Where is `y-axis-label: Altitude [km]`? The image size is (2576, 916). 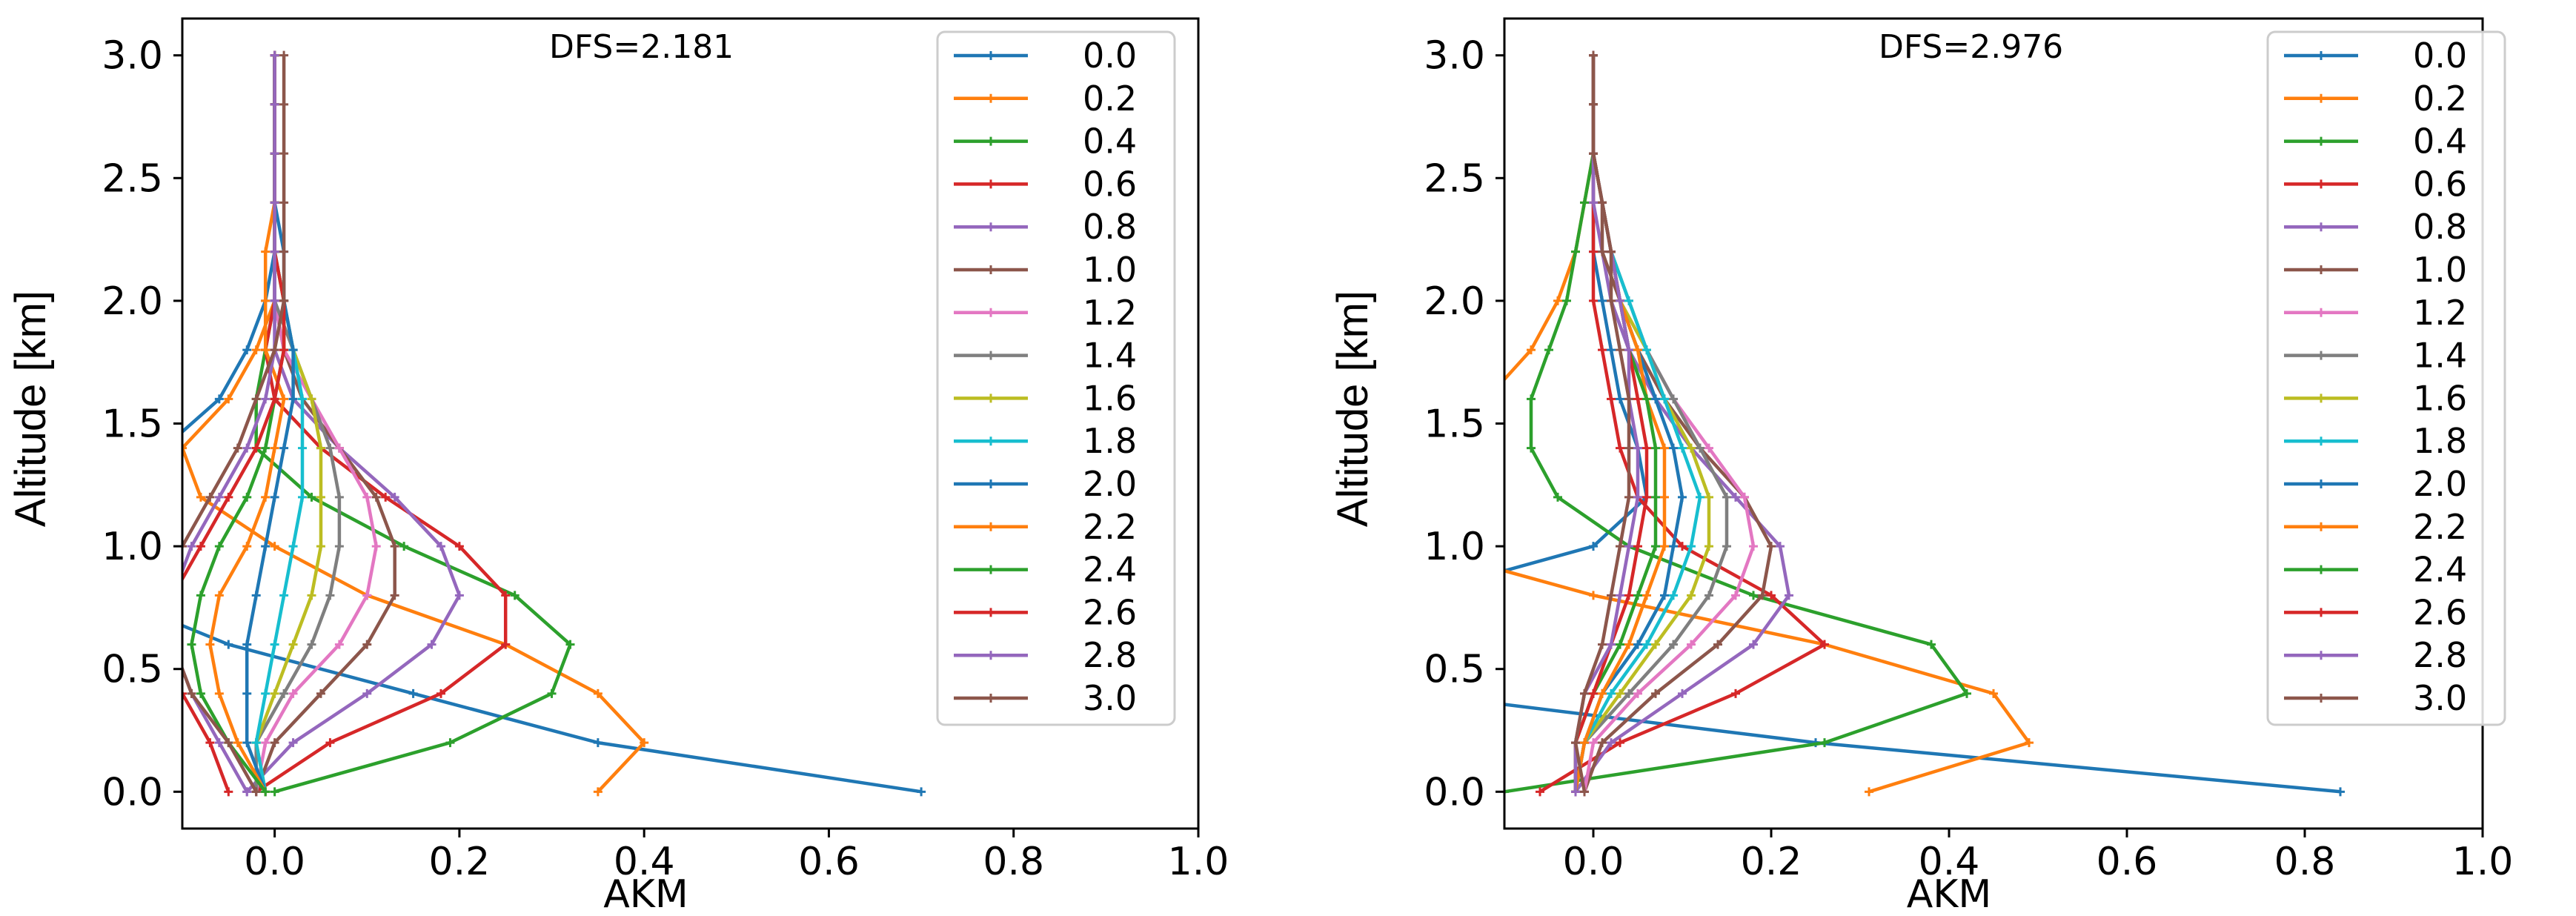 y-axis-label: Altitude [km] is located at coordinates (31, 409).